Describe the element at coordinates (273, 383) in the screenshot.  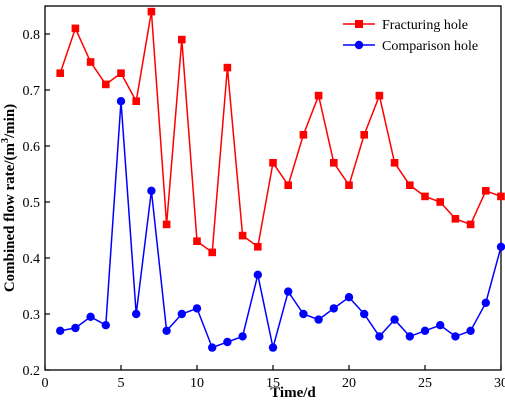
I see `x-tick-label: 15` at that location.